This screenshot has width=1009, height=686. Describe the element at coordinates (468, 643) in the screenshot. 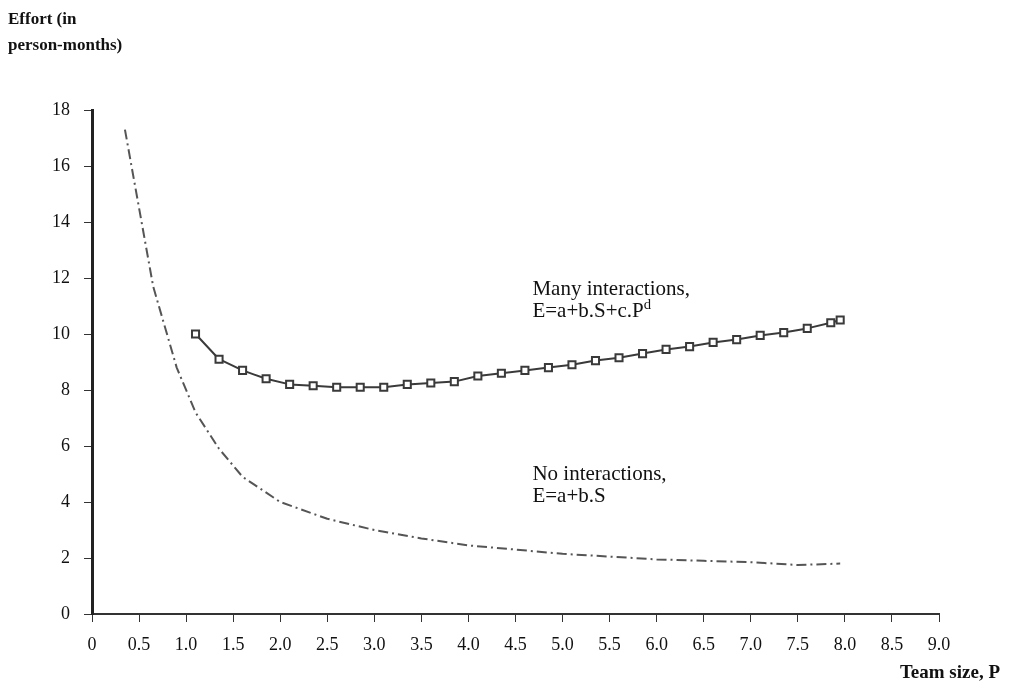

I see `x-tick-label: 4.0` at that location.